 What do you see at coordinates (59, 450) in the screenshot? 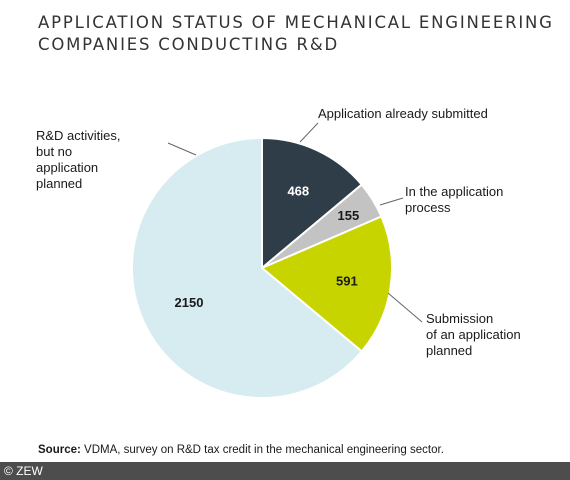
I see `source-prefix: Source:` at bounding box center [59, 450].